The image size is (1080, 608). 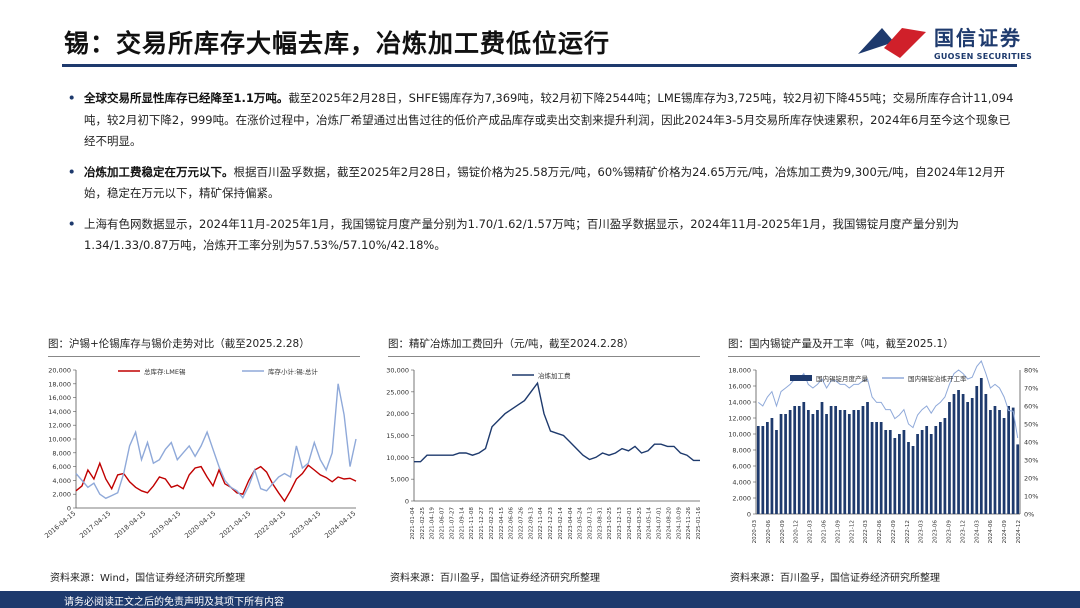 What do you see at coordinates (610, 523) in the screenshot?
I see `x-tick-label: 2023-10-25` at bounding box center [610, 523].